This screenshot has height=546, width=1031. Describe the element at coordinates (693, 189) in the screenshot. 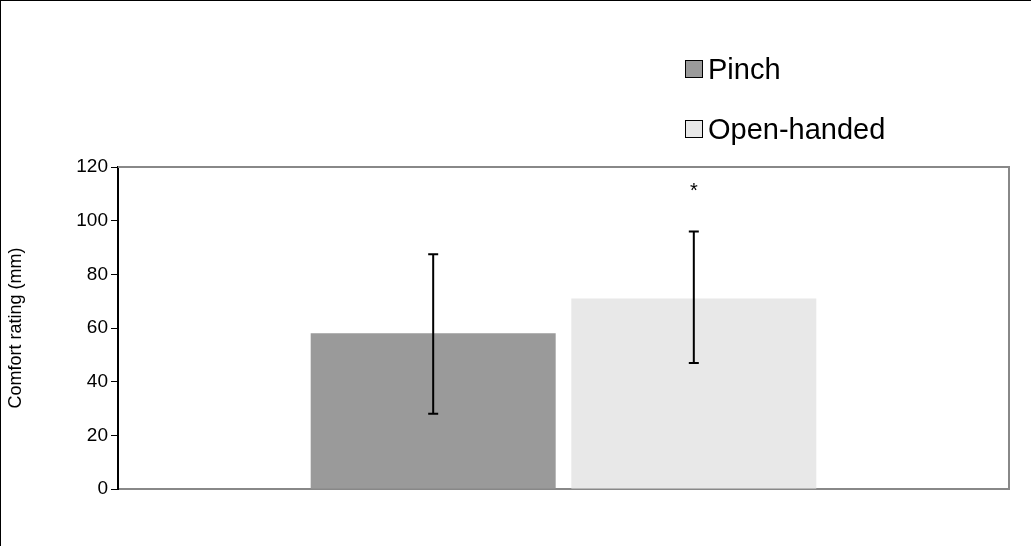

I see `annotation: *` at that location.